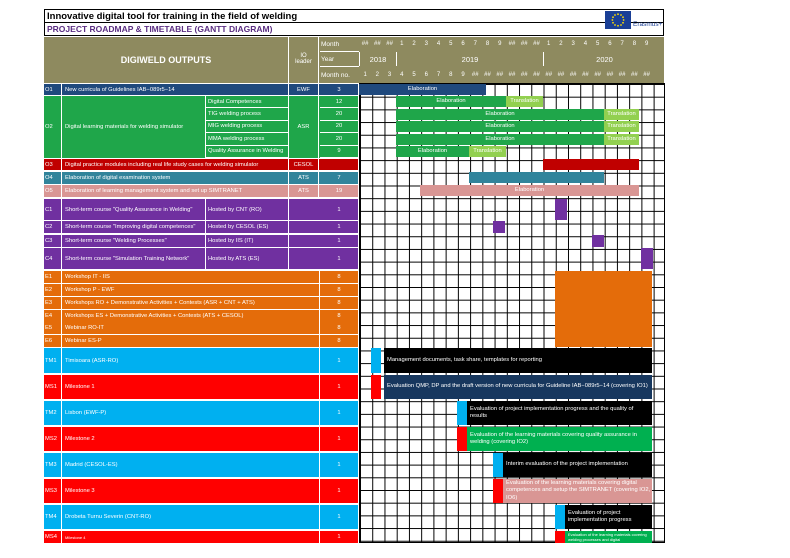 The width and height of the screenshot is (790, 558). What do you see at coordinates (53, 316) in the screenshot?
I see `row-id: E4` at bounding box center [53, 316].